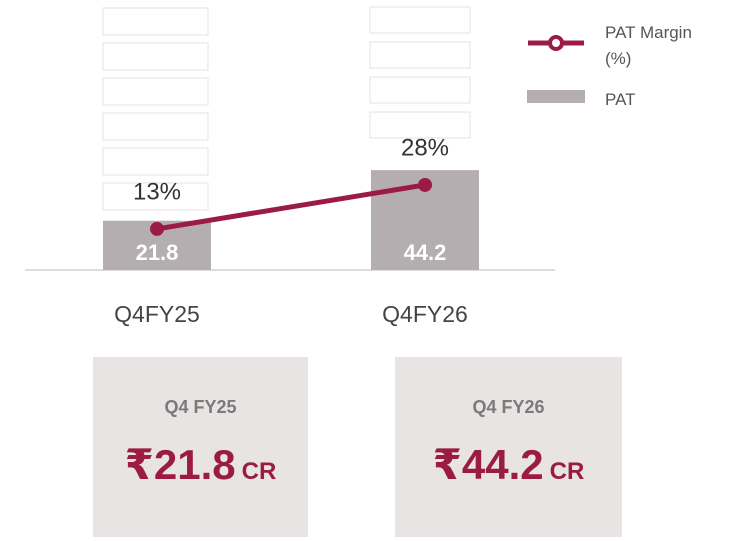  What do you see at coordinates (157, 191) in the screenshot?
I see `data-label: 13%` at bounding box center [157, 191].